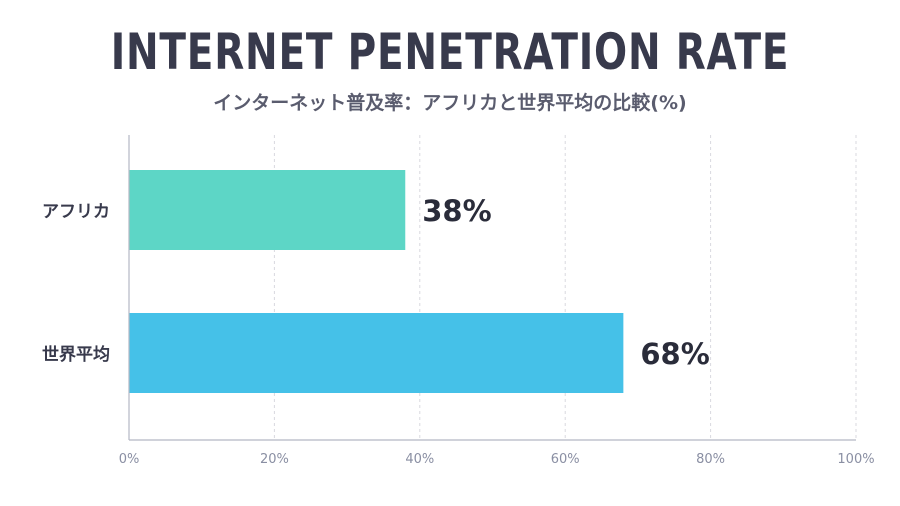  What do you see at coordinates (76, 354) in the screenshot?
I see `category-label: 世界平均` at bounding box center [76, 354].